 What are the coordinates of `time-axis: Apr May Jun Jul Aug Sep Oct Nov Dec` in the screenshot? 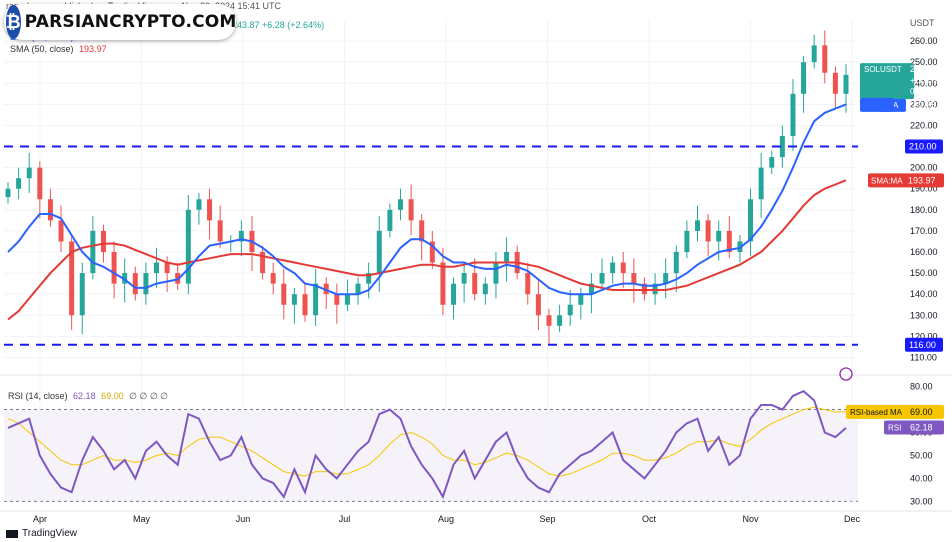 It's located at (447, 519).